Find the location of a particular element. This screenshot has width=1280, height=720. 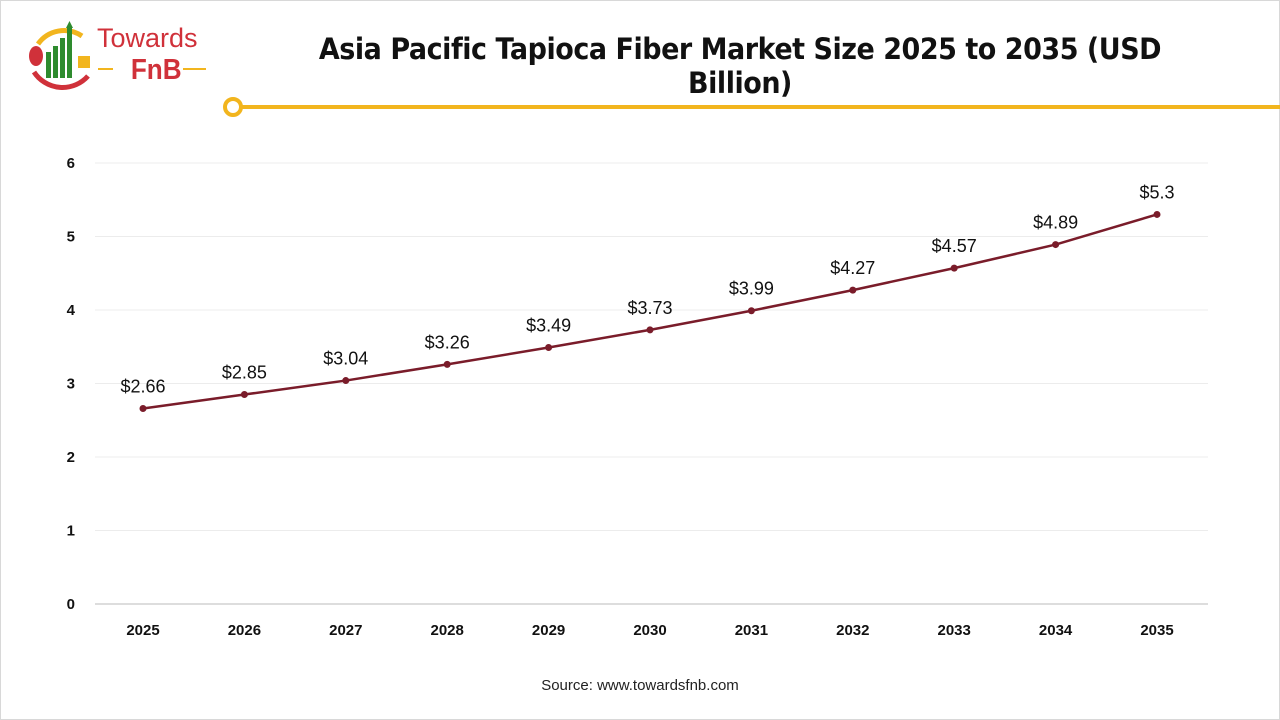

logo-text-towards: Towards is located at coordinates (147, 38).